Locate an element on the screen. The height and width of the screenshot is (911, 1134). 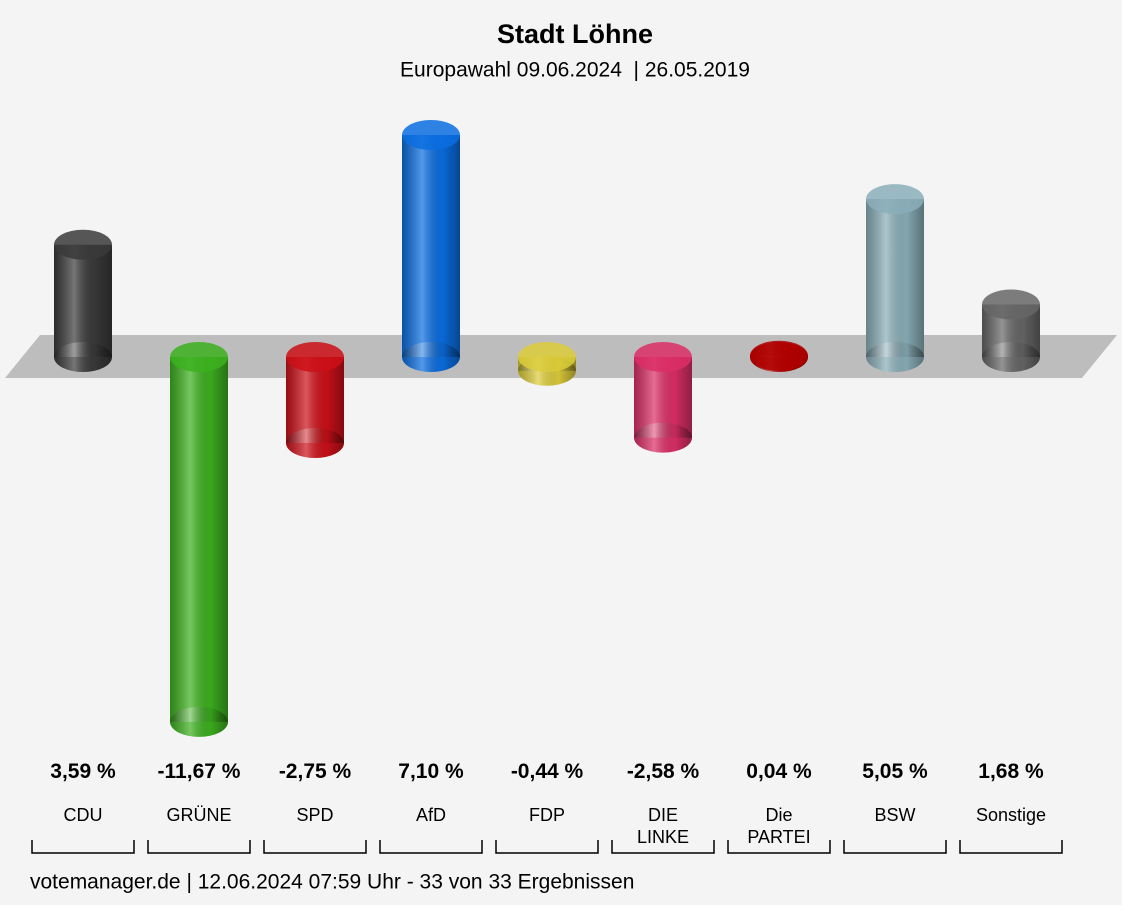
x-tick-label: AfD is located at coordinates (430, 815).